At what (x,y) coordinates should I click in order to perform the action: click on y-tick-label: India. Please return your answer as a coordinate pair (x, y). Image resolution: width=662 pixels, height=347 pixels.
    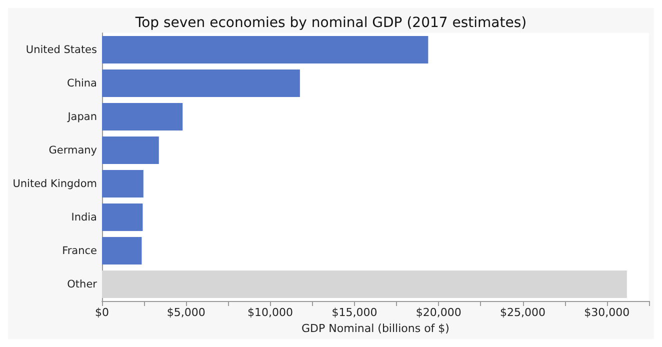
    Looking at the image, I should click on (84, 217).